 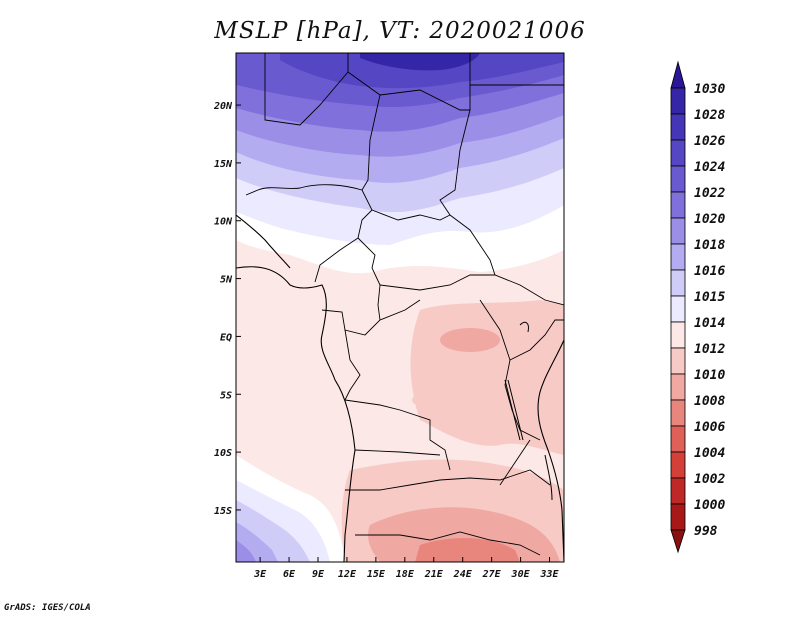 I want to click on lon-tick-label: 3E, so click(x=260, y=574).